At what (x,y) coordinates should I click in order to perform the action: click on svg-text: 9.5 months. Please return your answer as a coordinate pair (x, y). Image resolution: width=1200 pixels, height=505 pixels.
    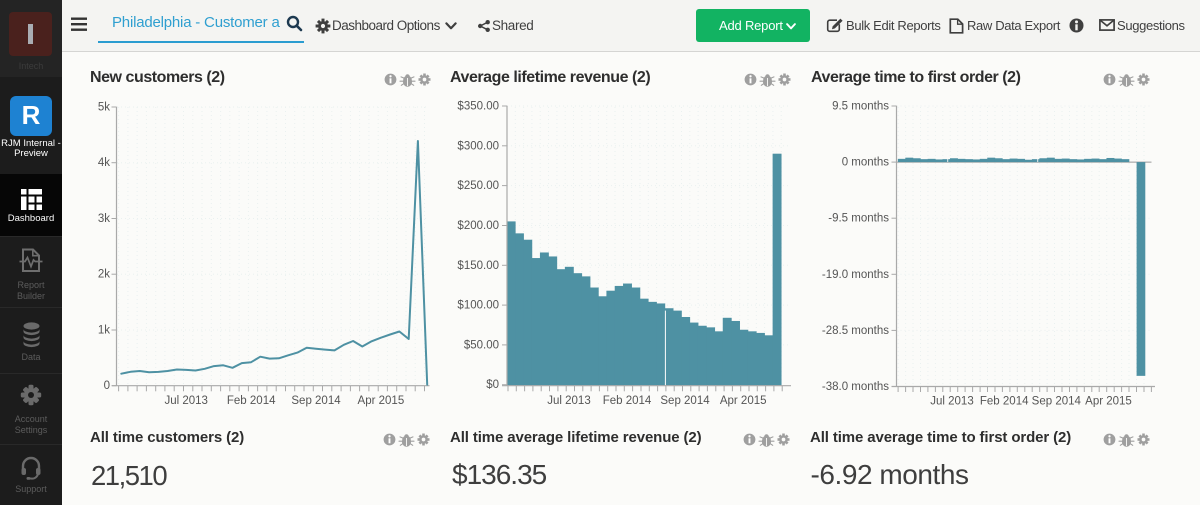
    Looking at the image, I should click on (860, 107).